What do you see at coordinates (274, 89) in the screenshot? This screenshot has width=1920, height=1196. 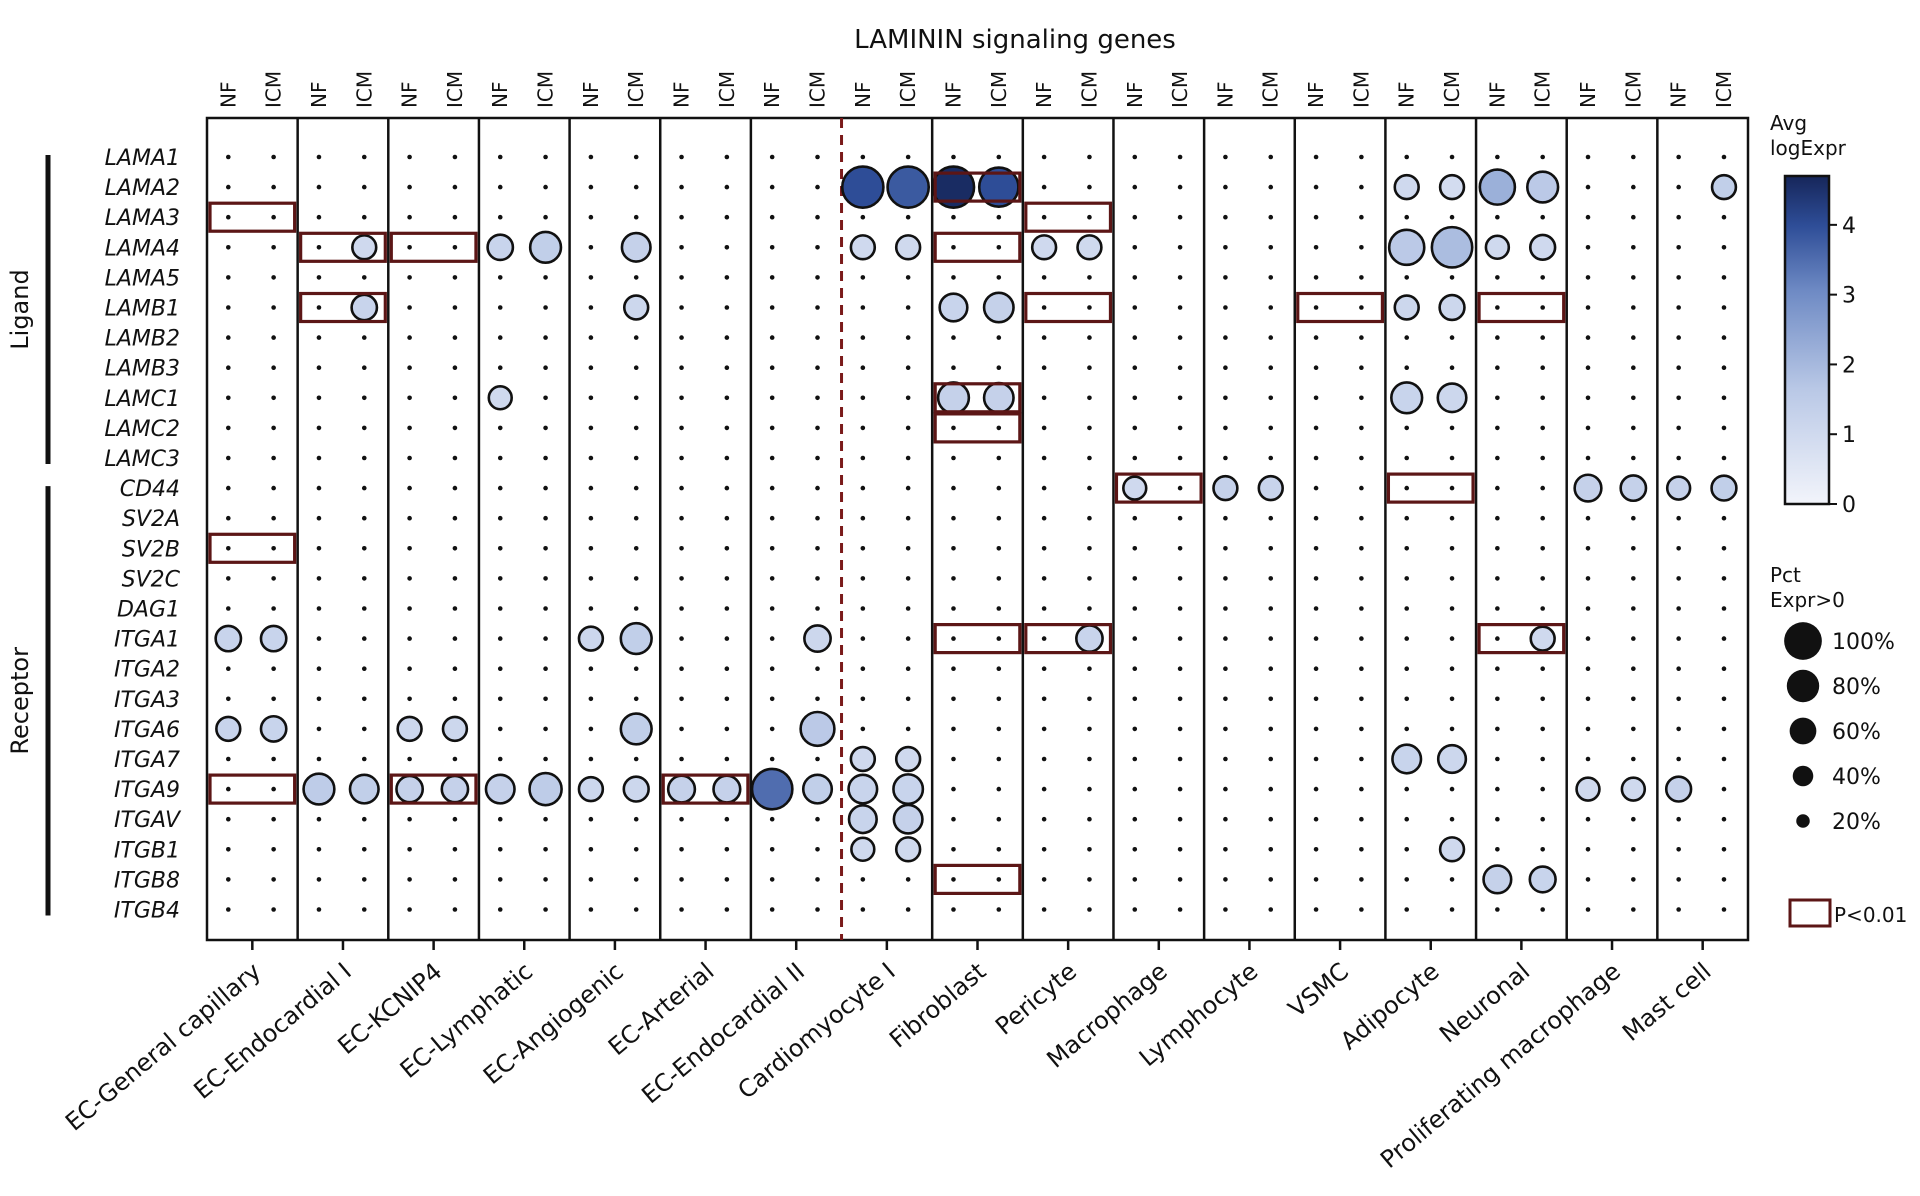 I see `condition-label-icm: ICM` at bounding box center [274, 89].